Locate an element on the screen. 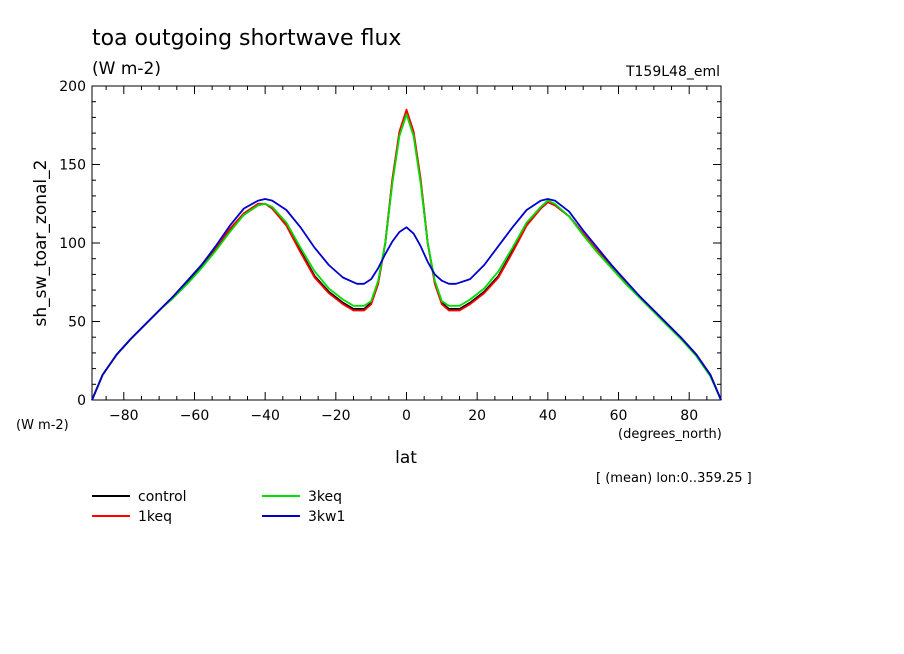 This screenshot has height=654, width=904. x-tick-label: 40 is located at coordinates (548, 416).